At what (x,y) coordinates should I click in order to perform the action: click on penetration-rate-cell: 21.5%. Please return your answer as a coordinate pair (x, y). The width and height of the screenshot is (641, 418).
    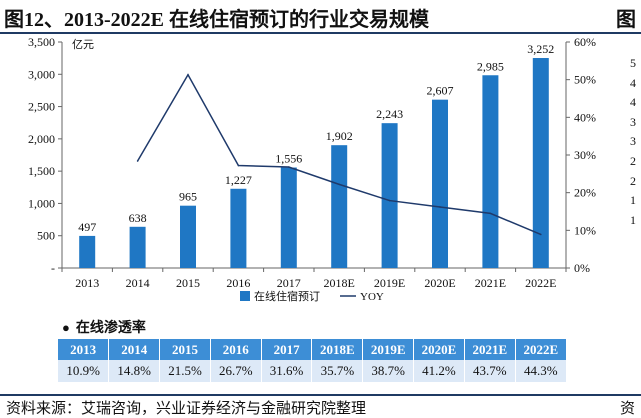
    Looking at the image, I should click on (185, 371).